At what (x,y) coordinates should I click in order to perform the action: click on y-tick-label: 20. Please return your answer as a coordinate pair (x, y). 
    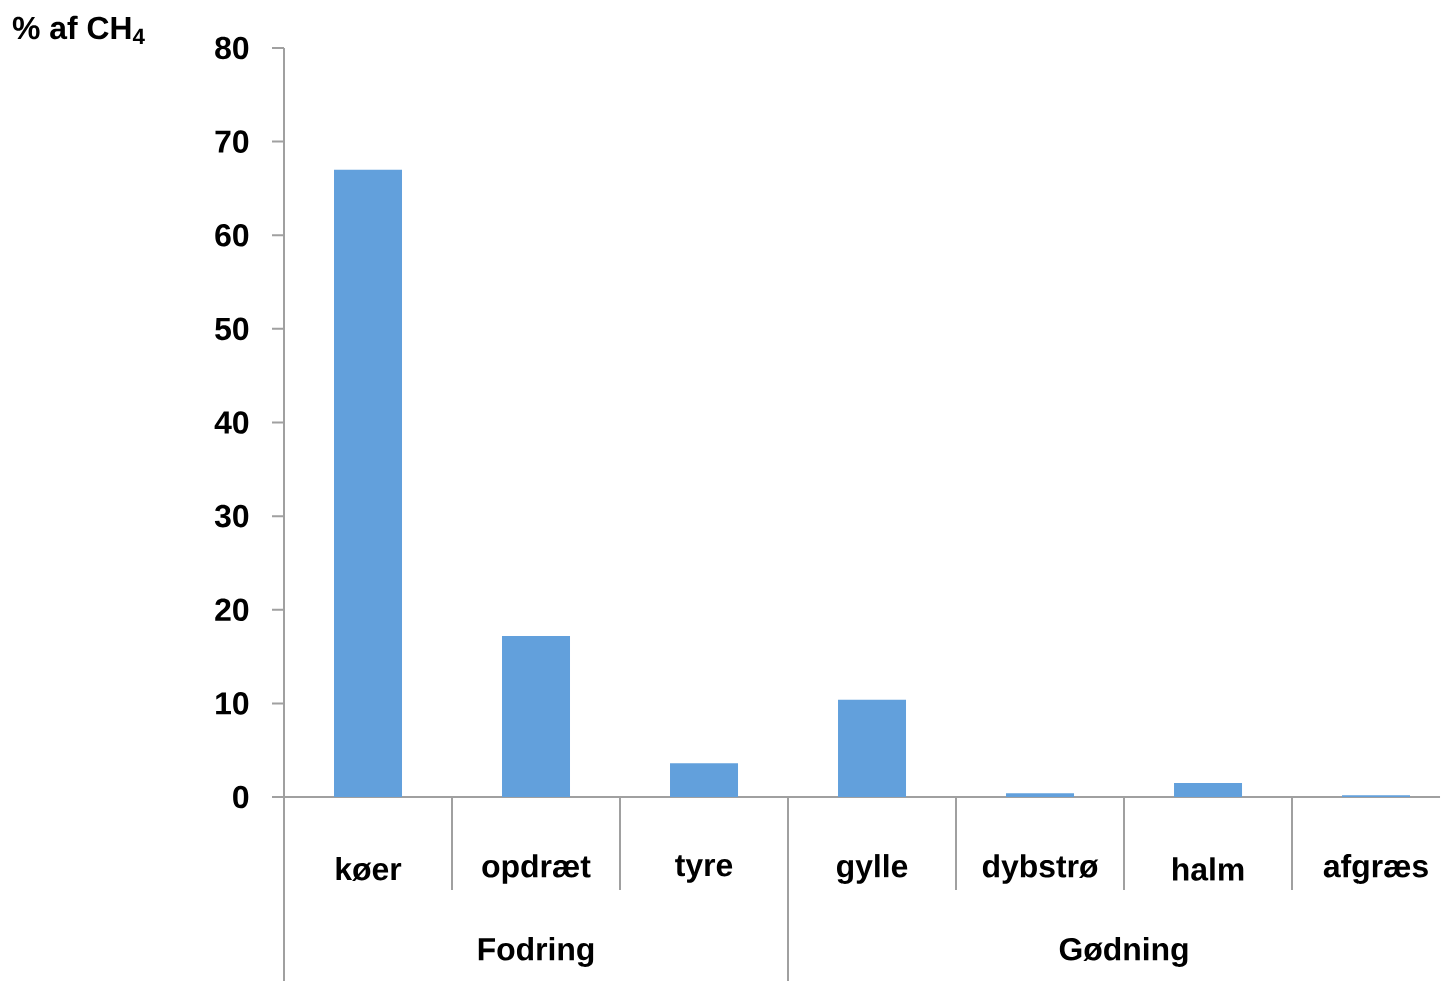
    Looking at the image, I should click on (232, 610).